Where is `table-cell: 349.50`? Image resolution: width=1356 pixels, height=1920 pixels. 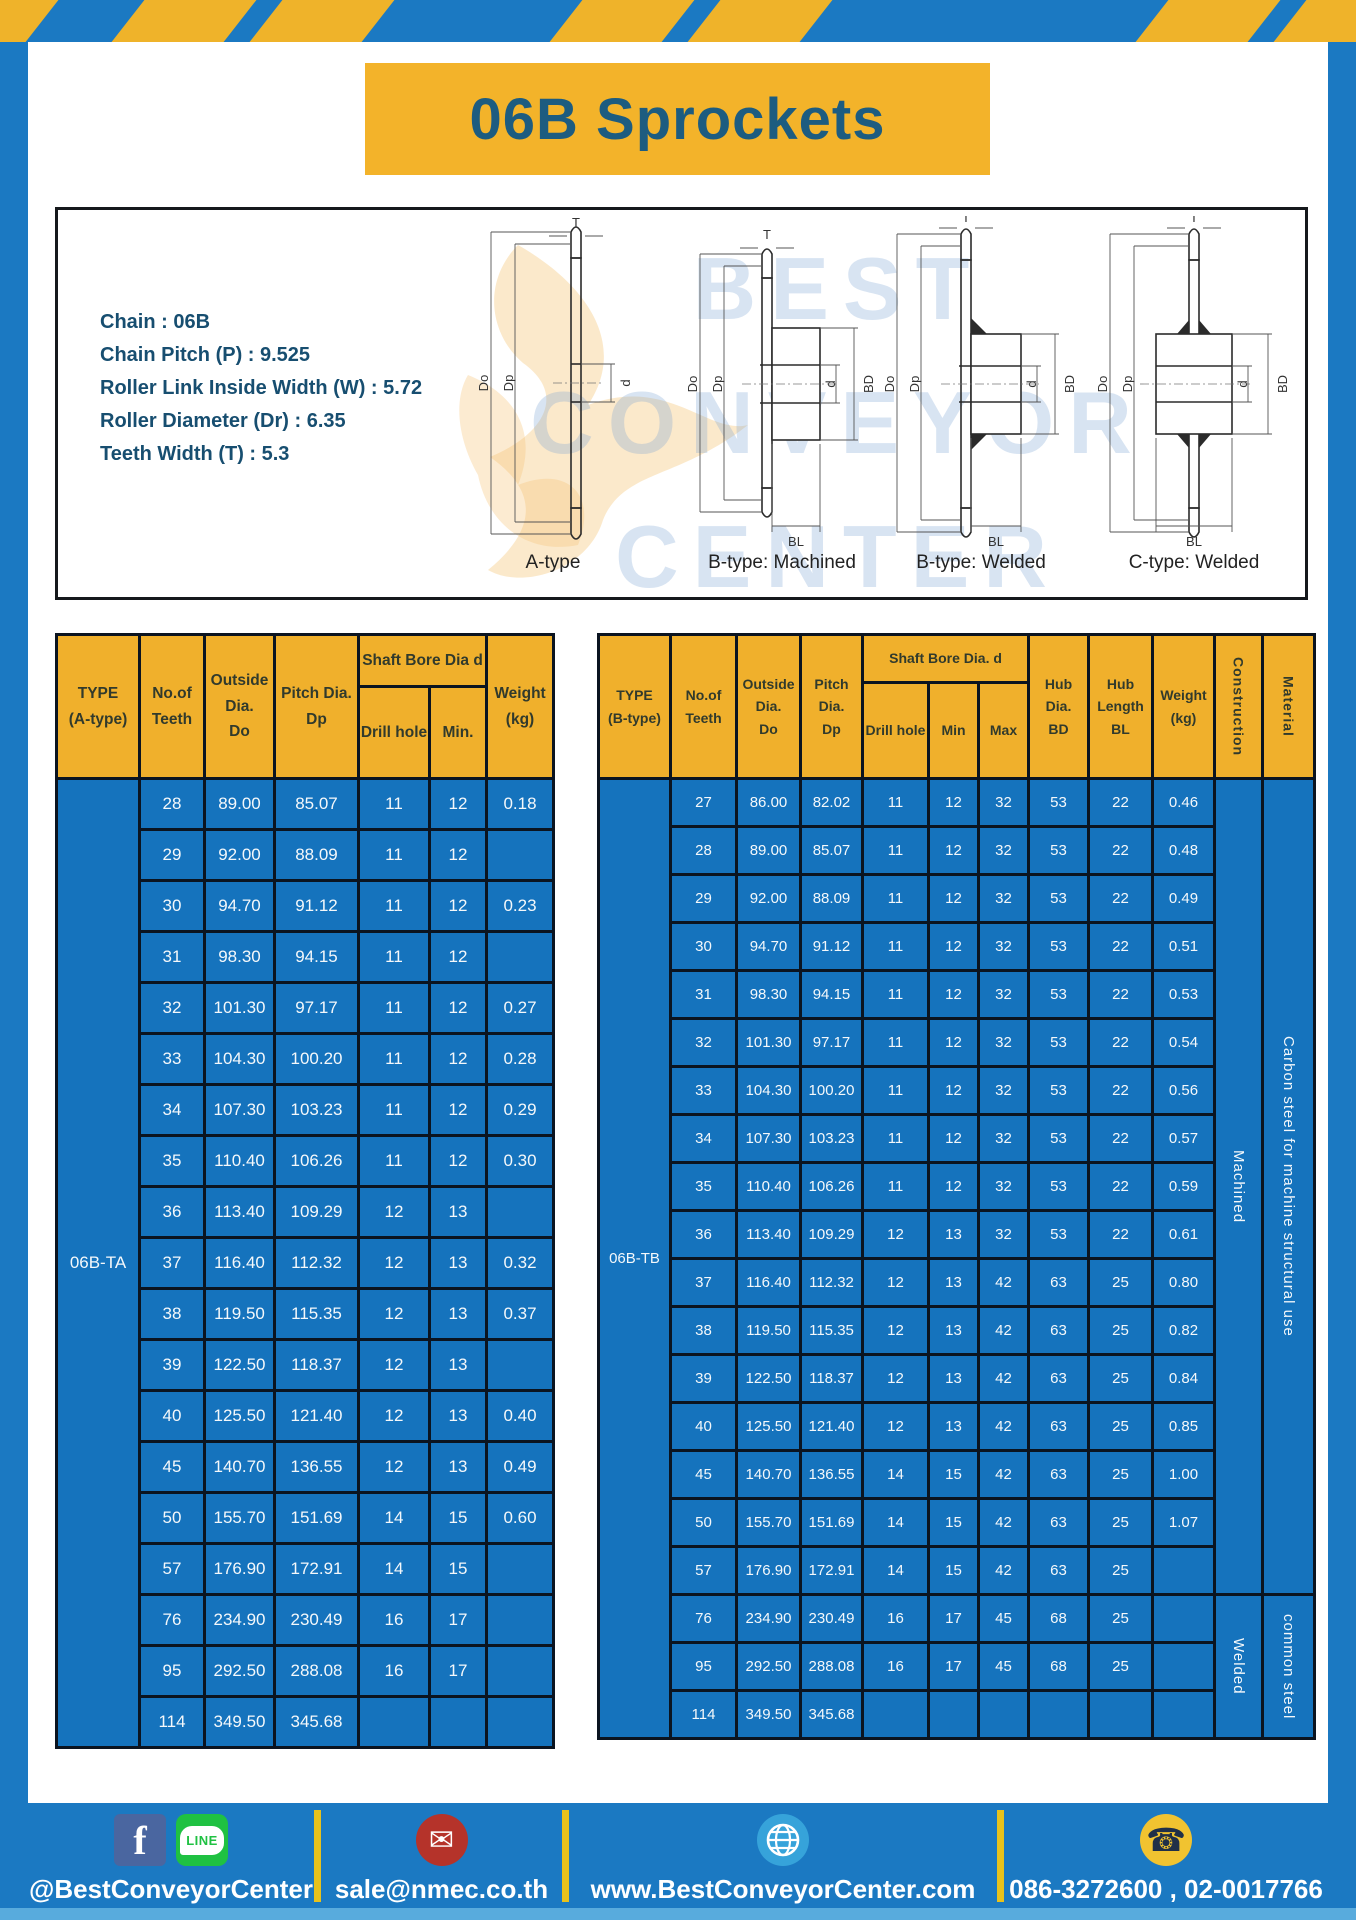
table-cell: 349.50 is located at coordinates (768, 1714).